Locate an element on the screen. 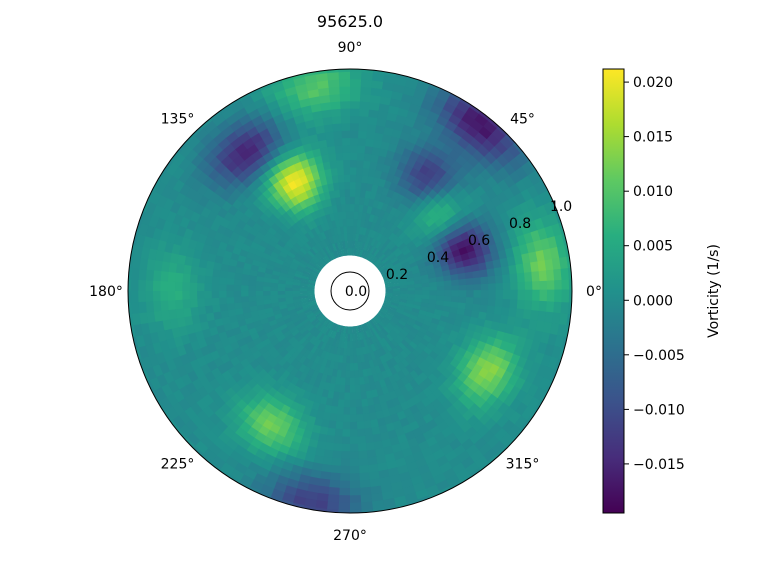  theta-tick-label: 0° is located at coordinates (594, 292).